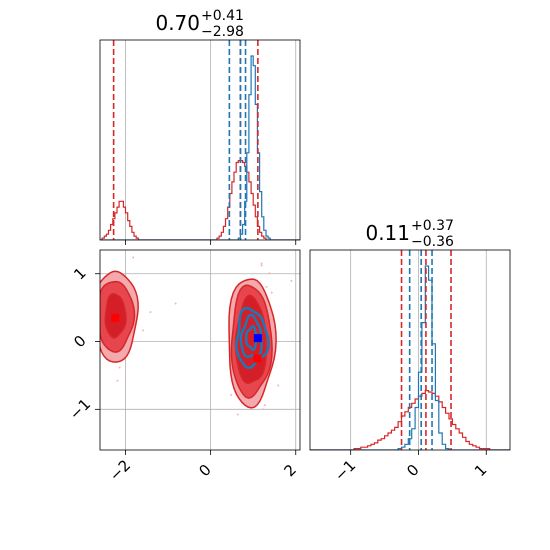  I want to click on blue-mode-marker, so click(257, 338).